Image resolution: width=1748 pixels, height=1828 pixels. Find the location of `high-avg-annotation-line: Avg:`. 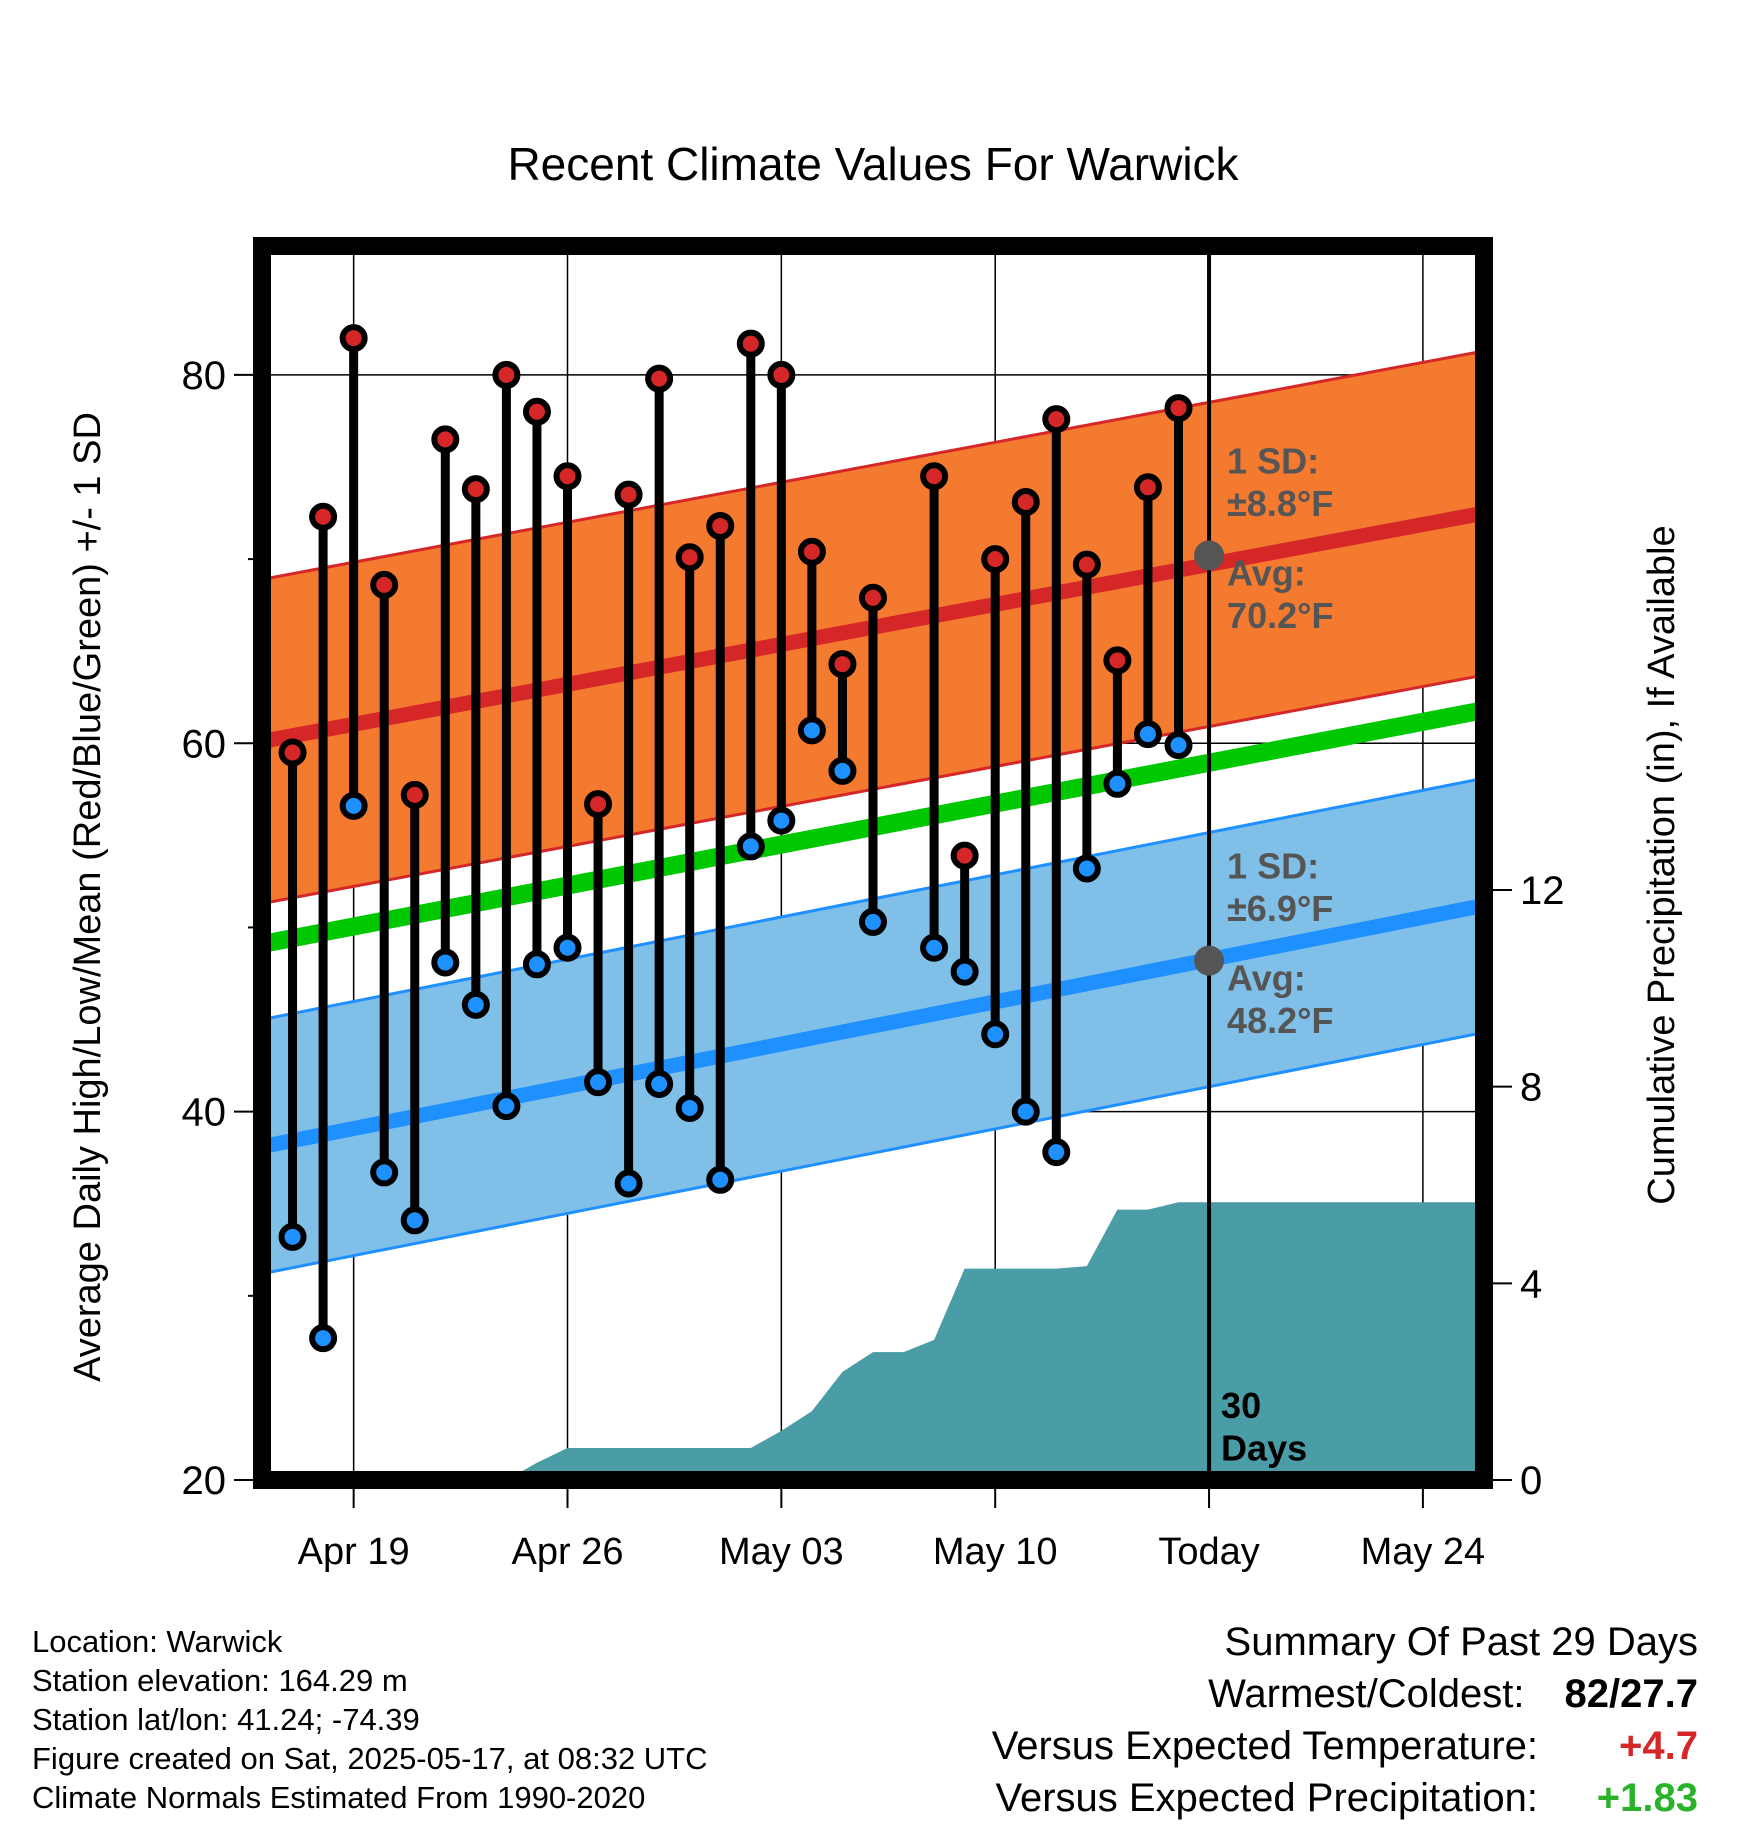

high-avg-annotation-line: Avg: is located at coordinates (1266, 572).